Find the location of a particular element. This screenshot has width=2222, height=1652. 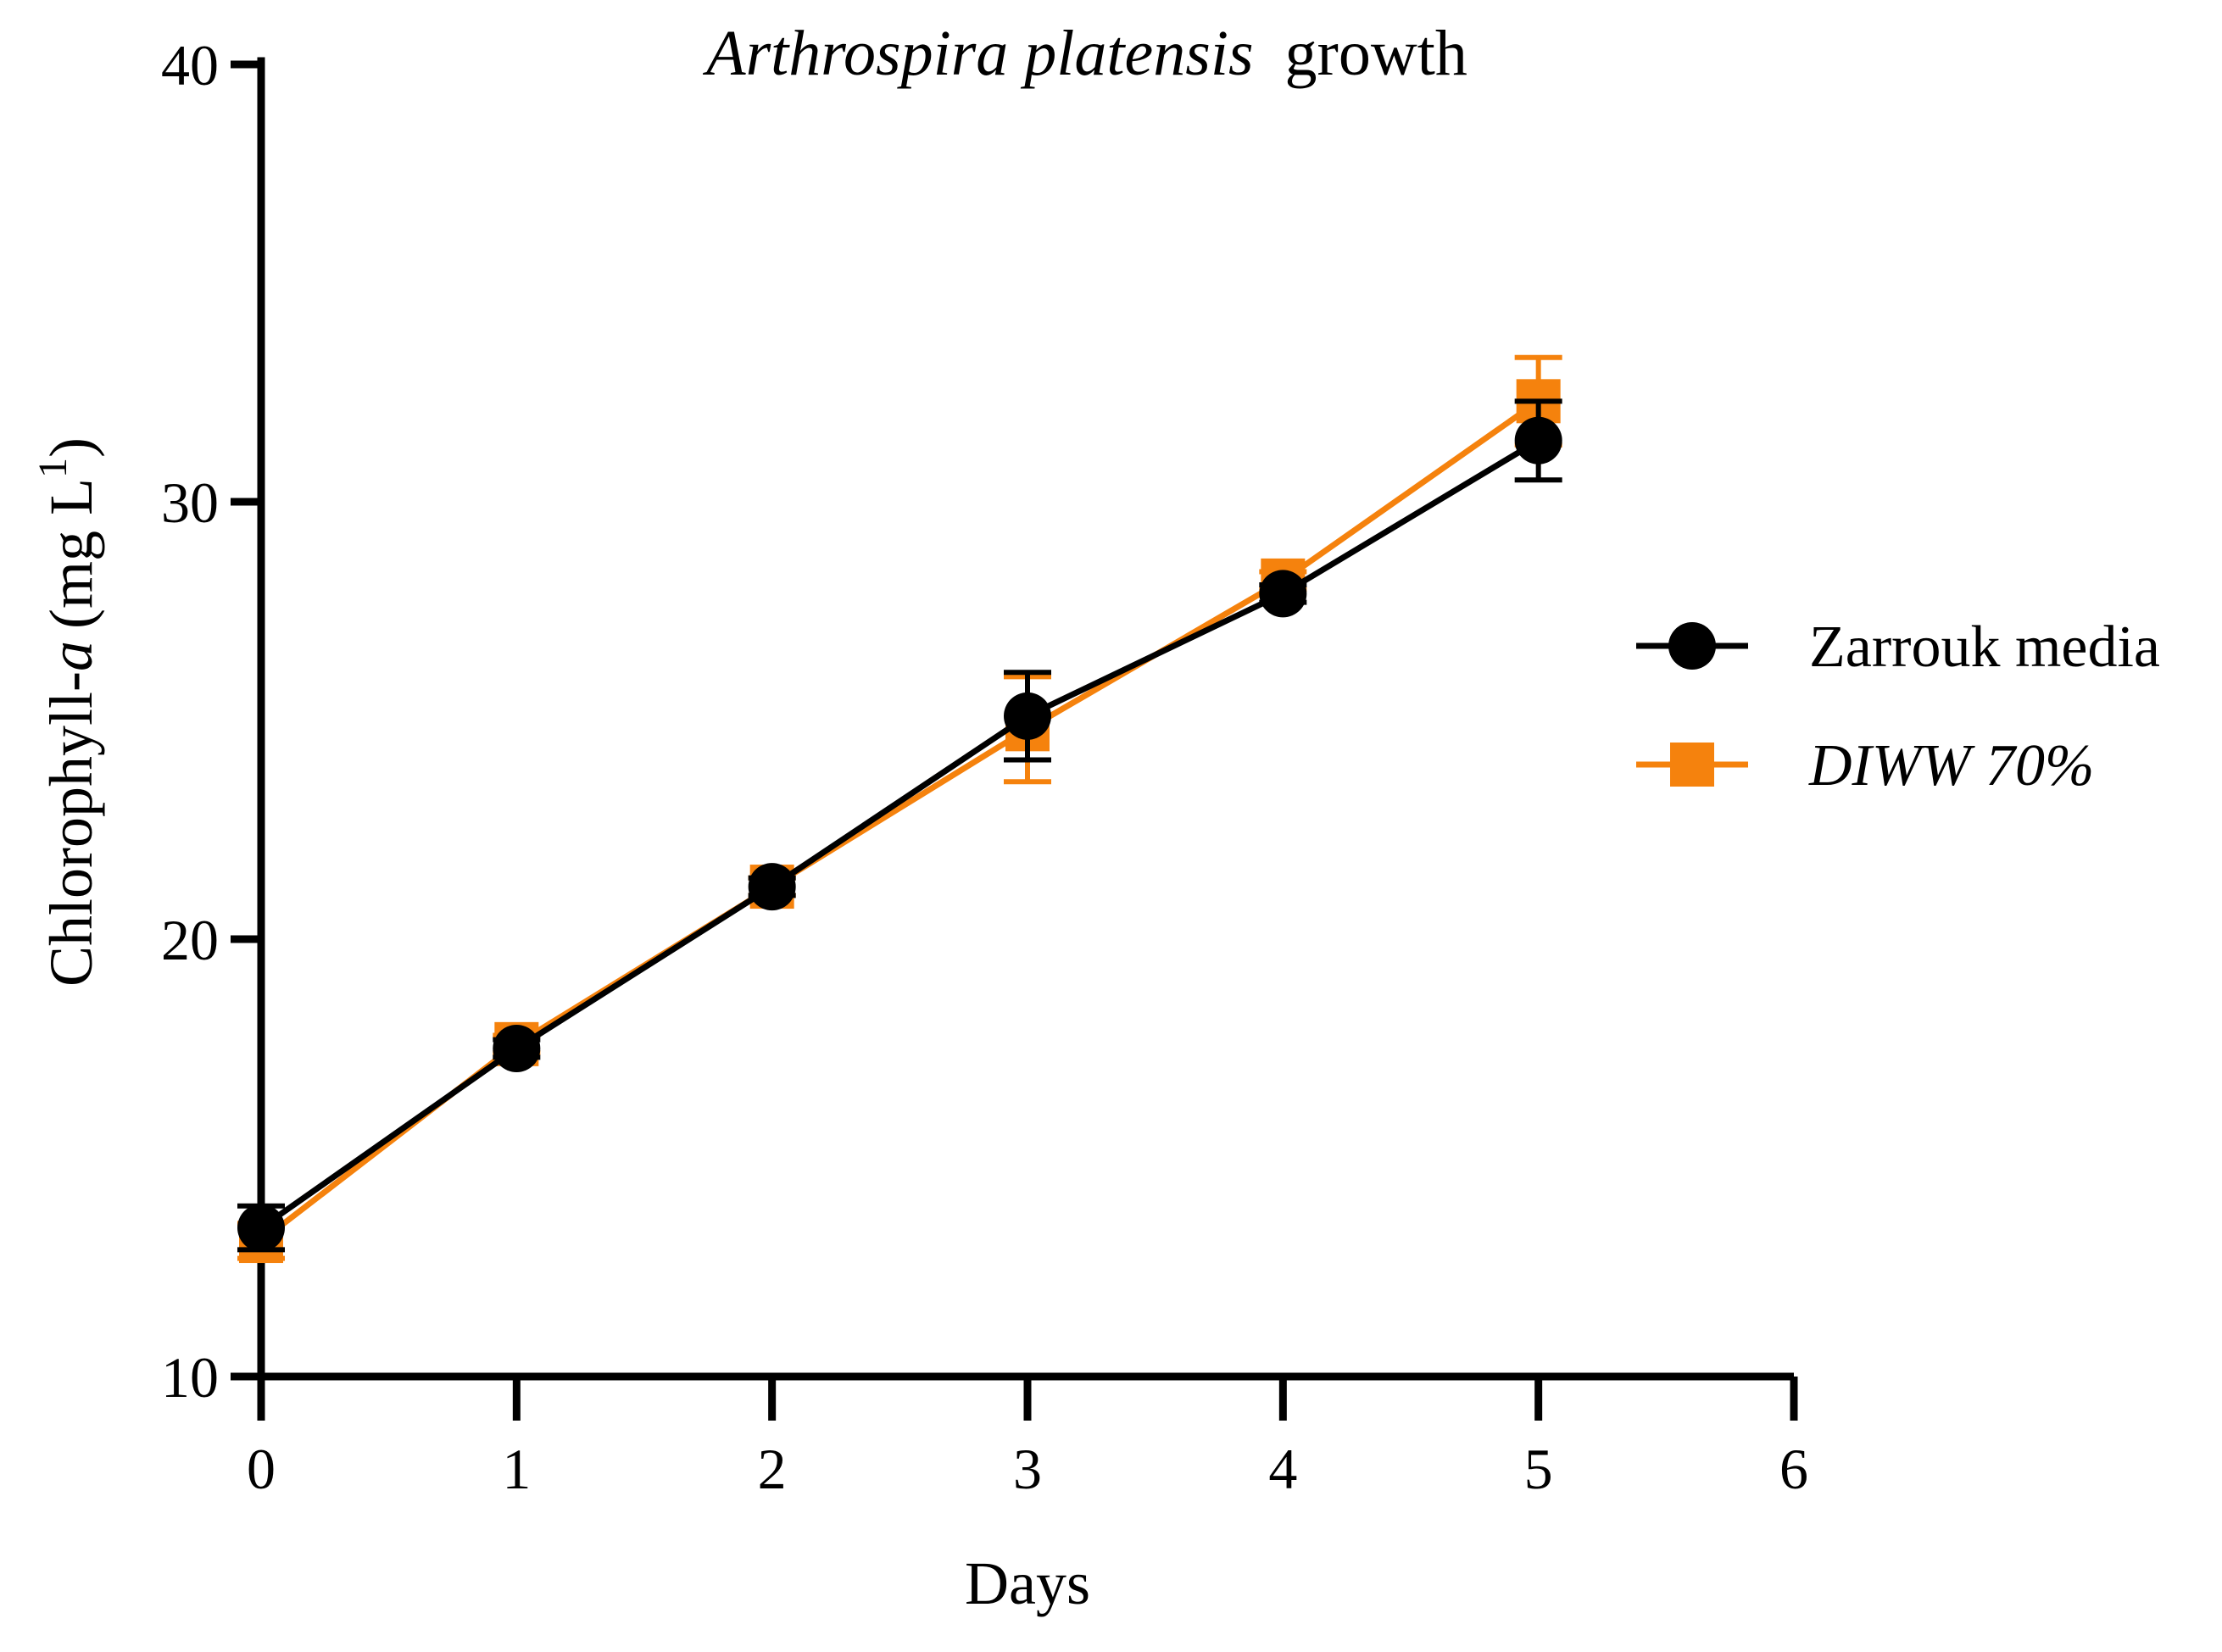

y-tick-label-20: 20 is located at coordinates (190, 940).